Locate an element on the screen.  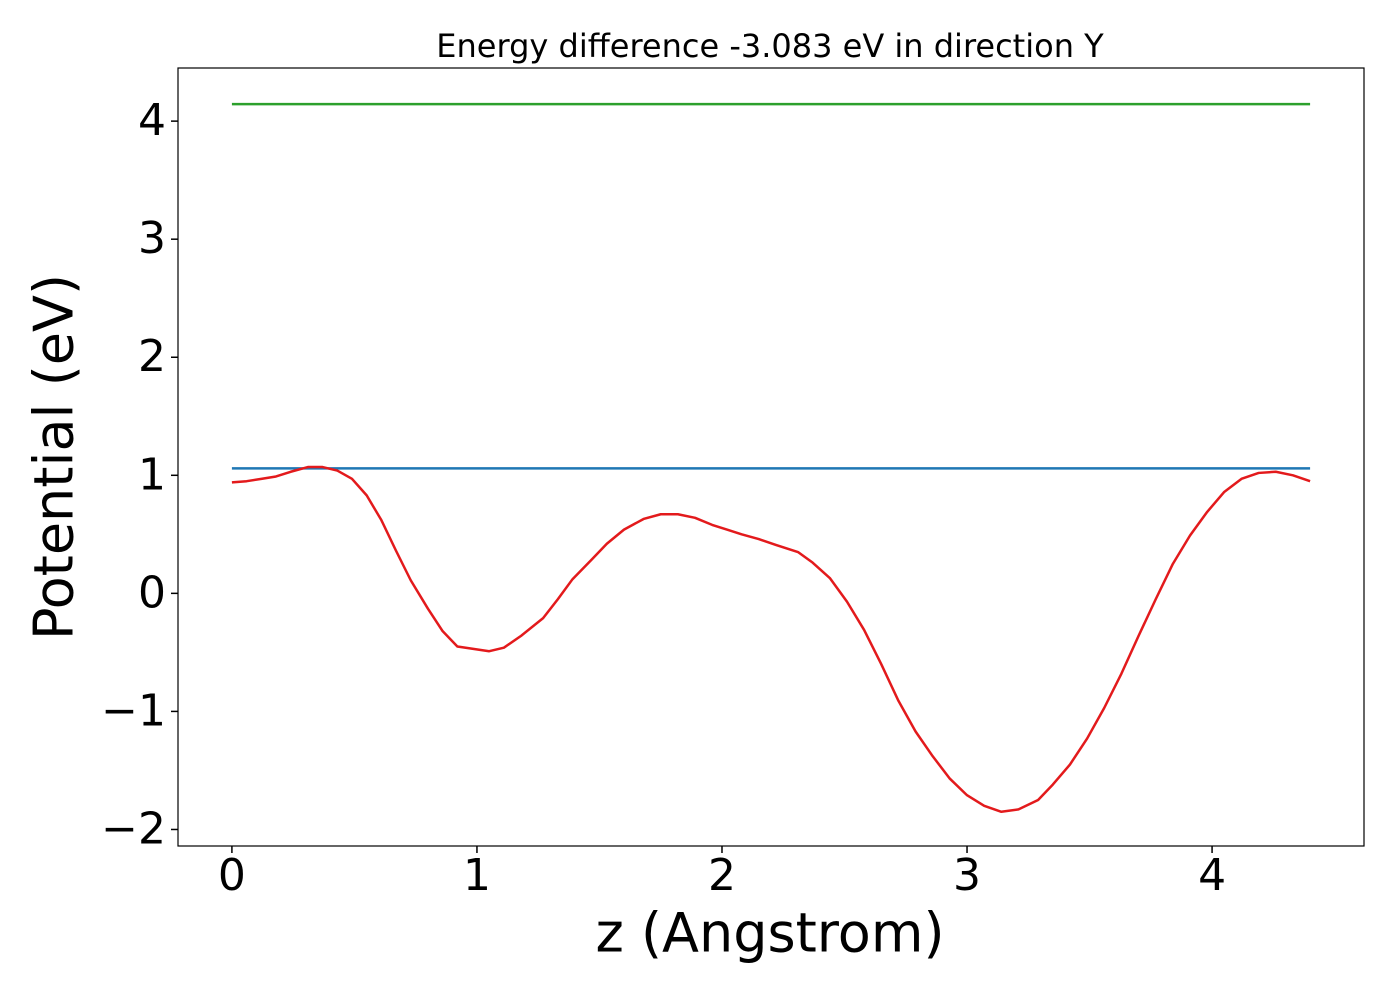
y-axis-label: Potential (eV) is located at coordinates (54, 457).